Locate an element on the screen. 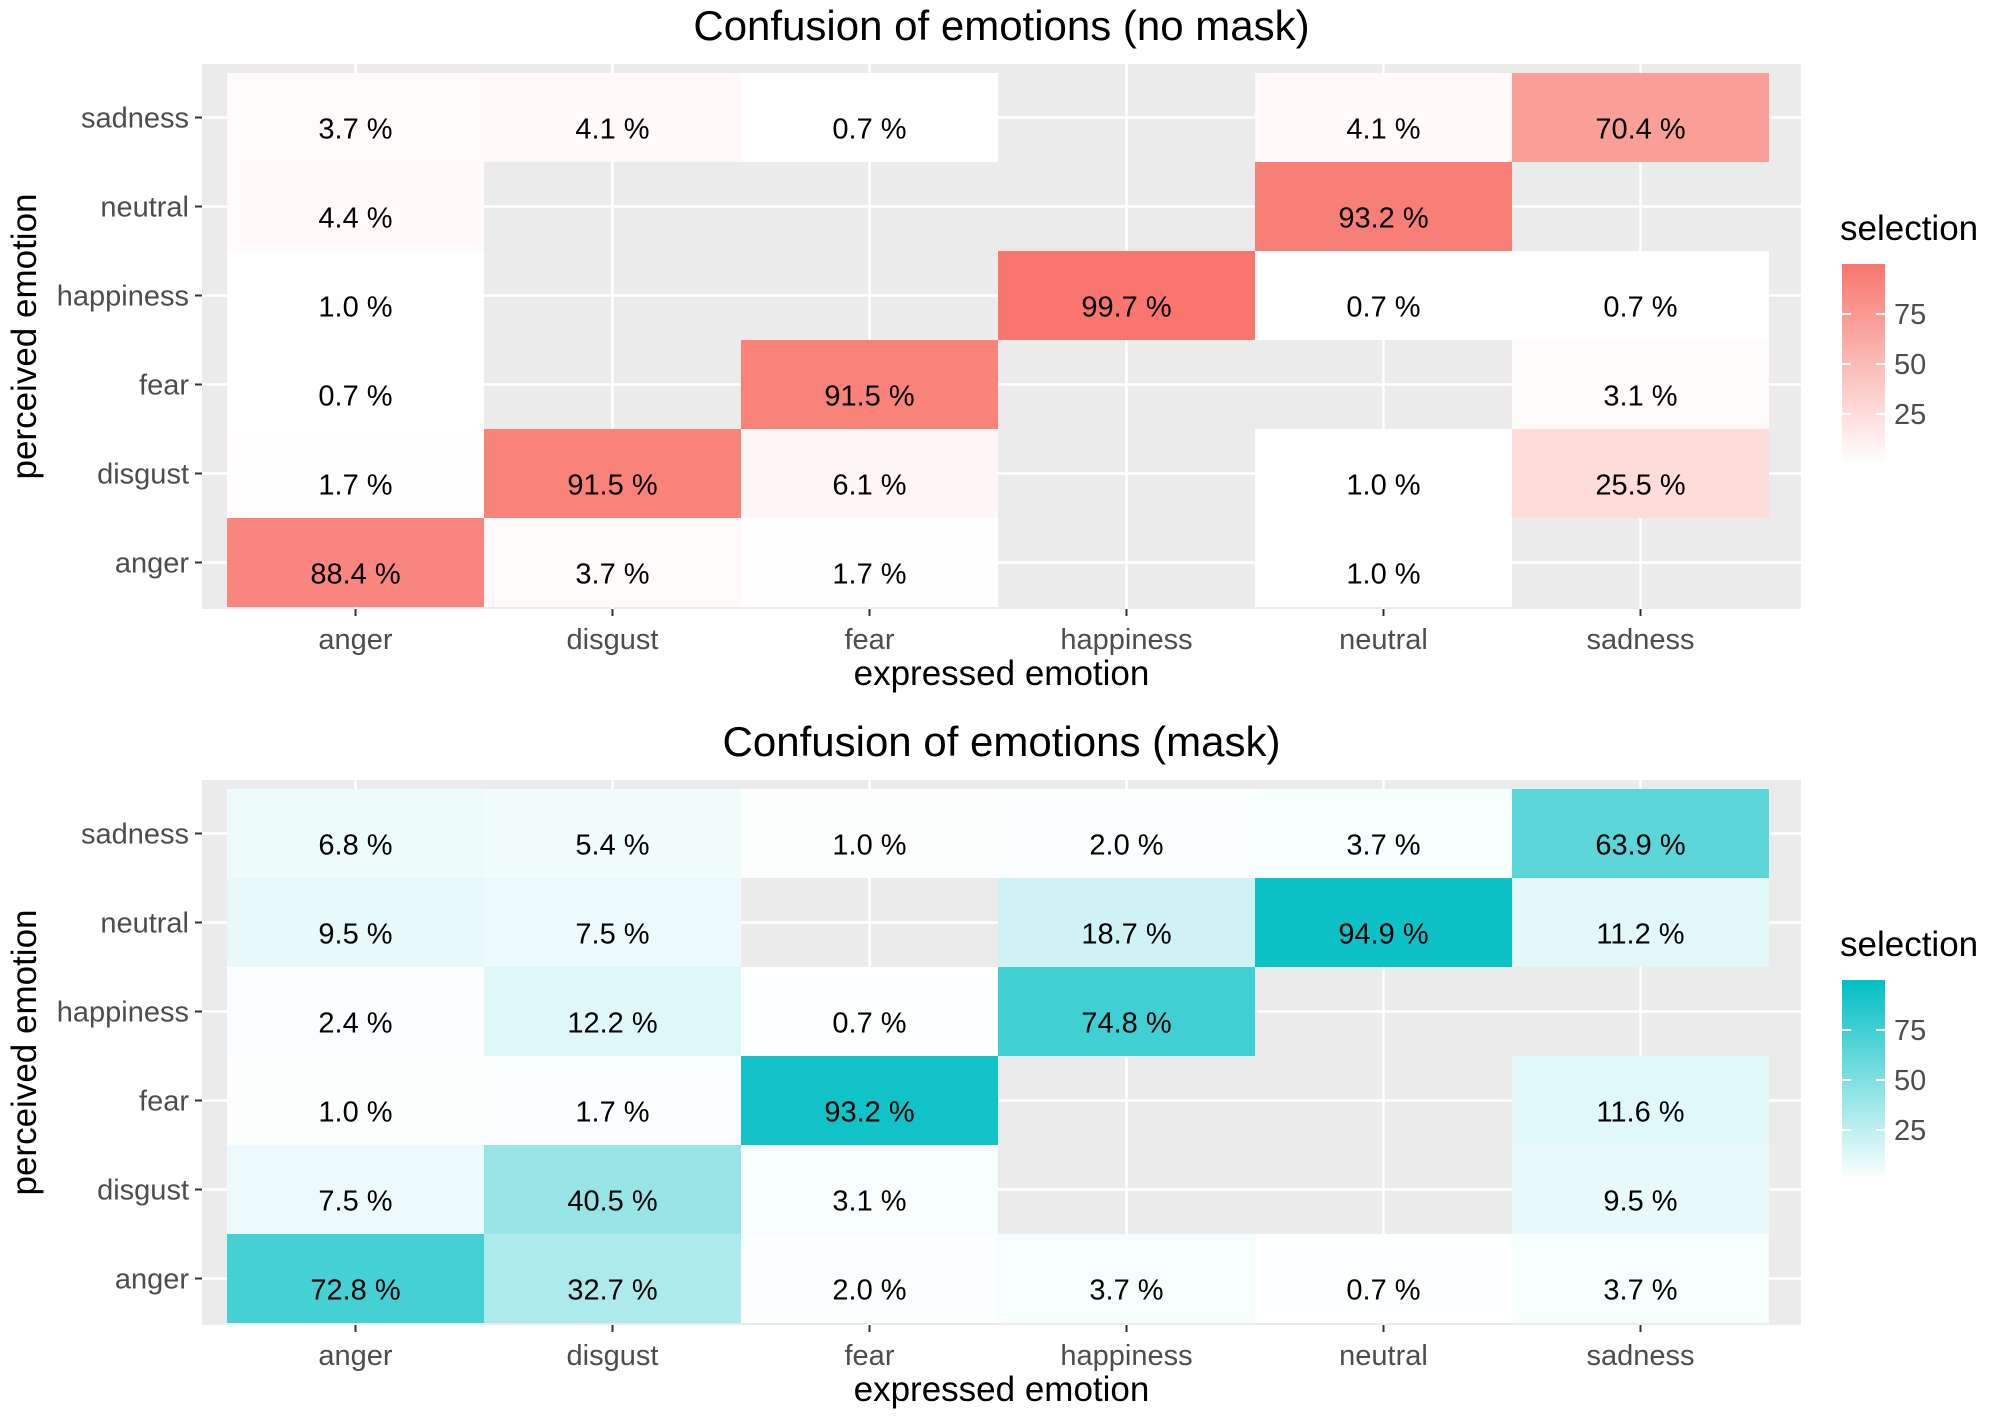  tile-value-label: 2.4 % is located at coordinates (355, 1024).